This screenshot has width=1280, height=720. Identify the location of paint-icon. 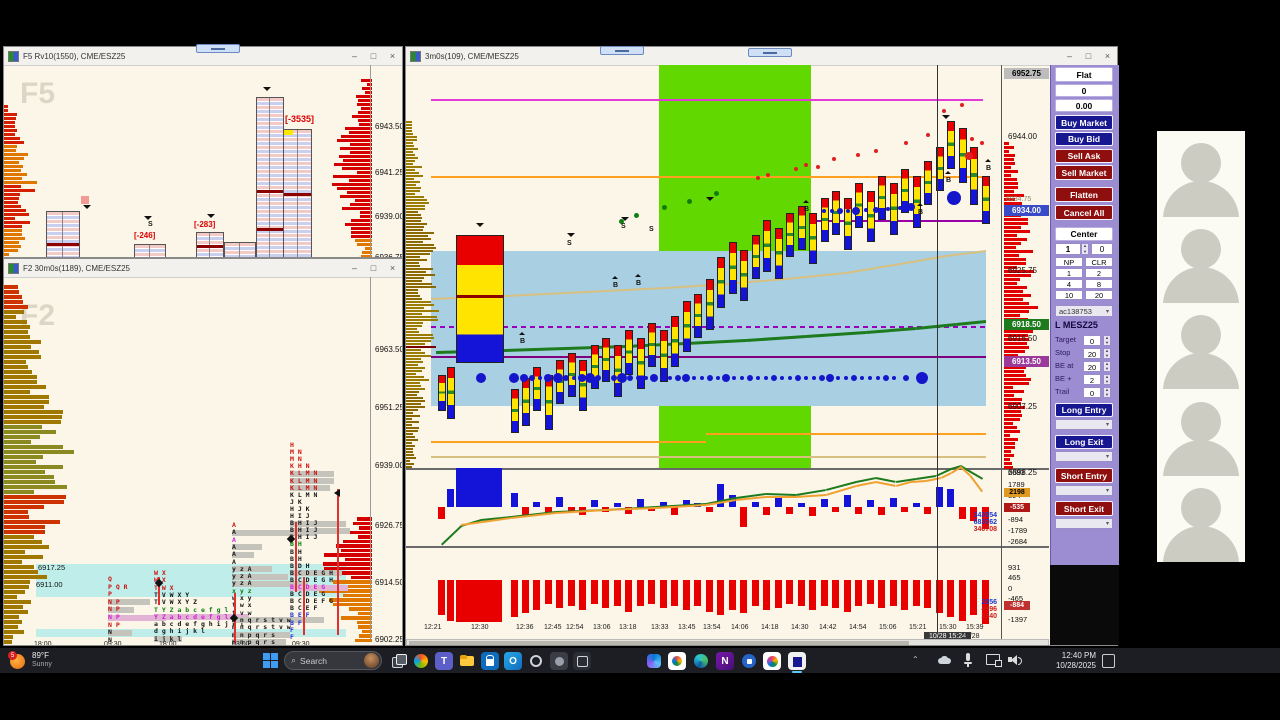
(772, 661).